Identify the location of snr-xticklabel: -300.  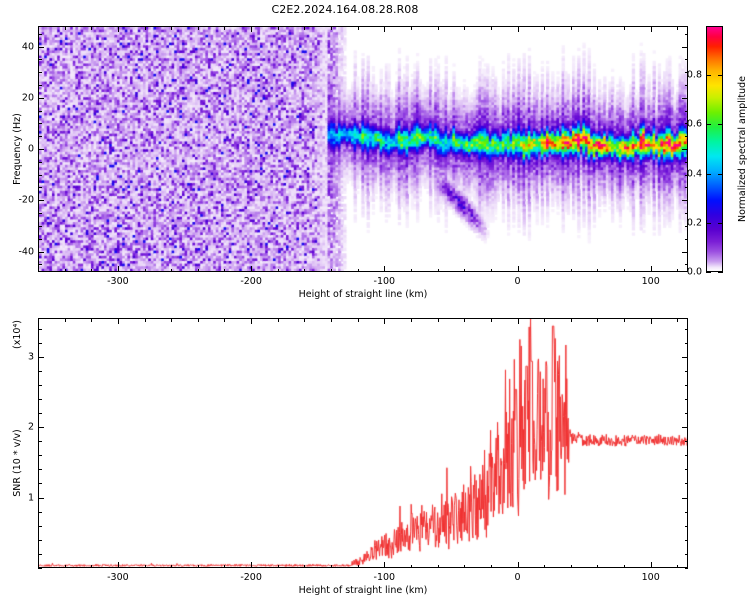
(118, 577).